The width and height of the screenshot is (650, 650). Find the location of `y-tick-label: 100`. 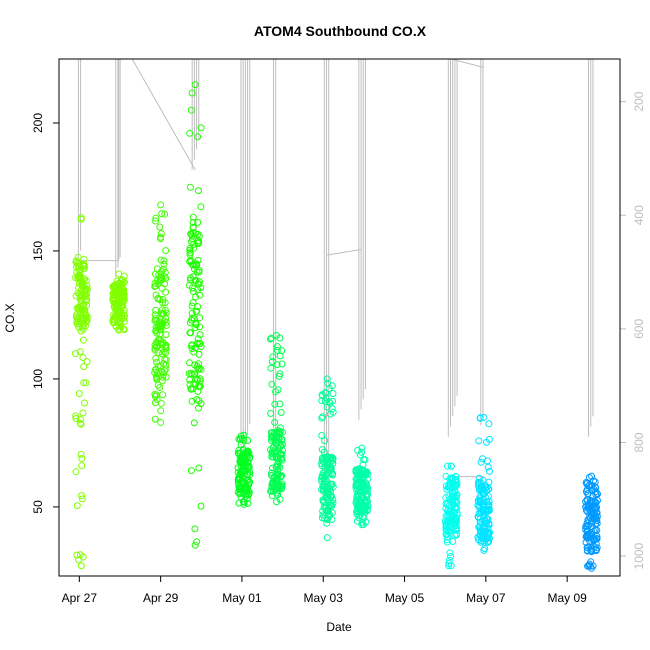

y-tick-label: 100 is located at coordinates (38, 379).